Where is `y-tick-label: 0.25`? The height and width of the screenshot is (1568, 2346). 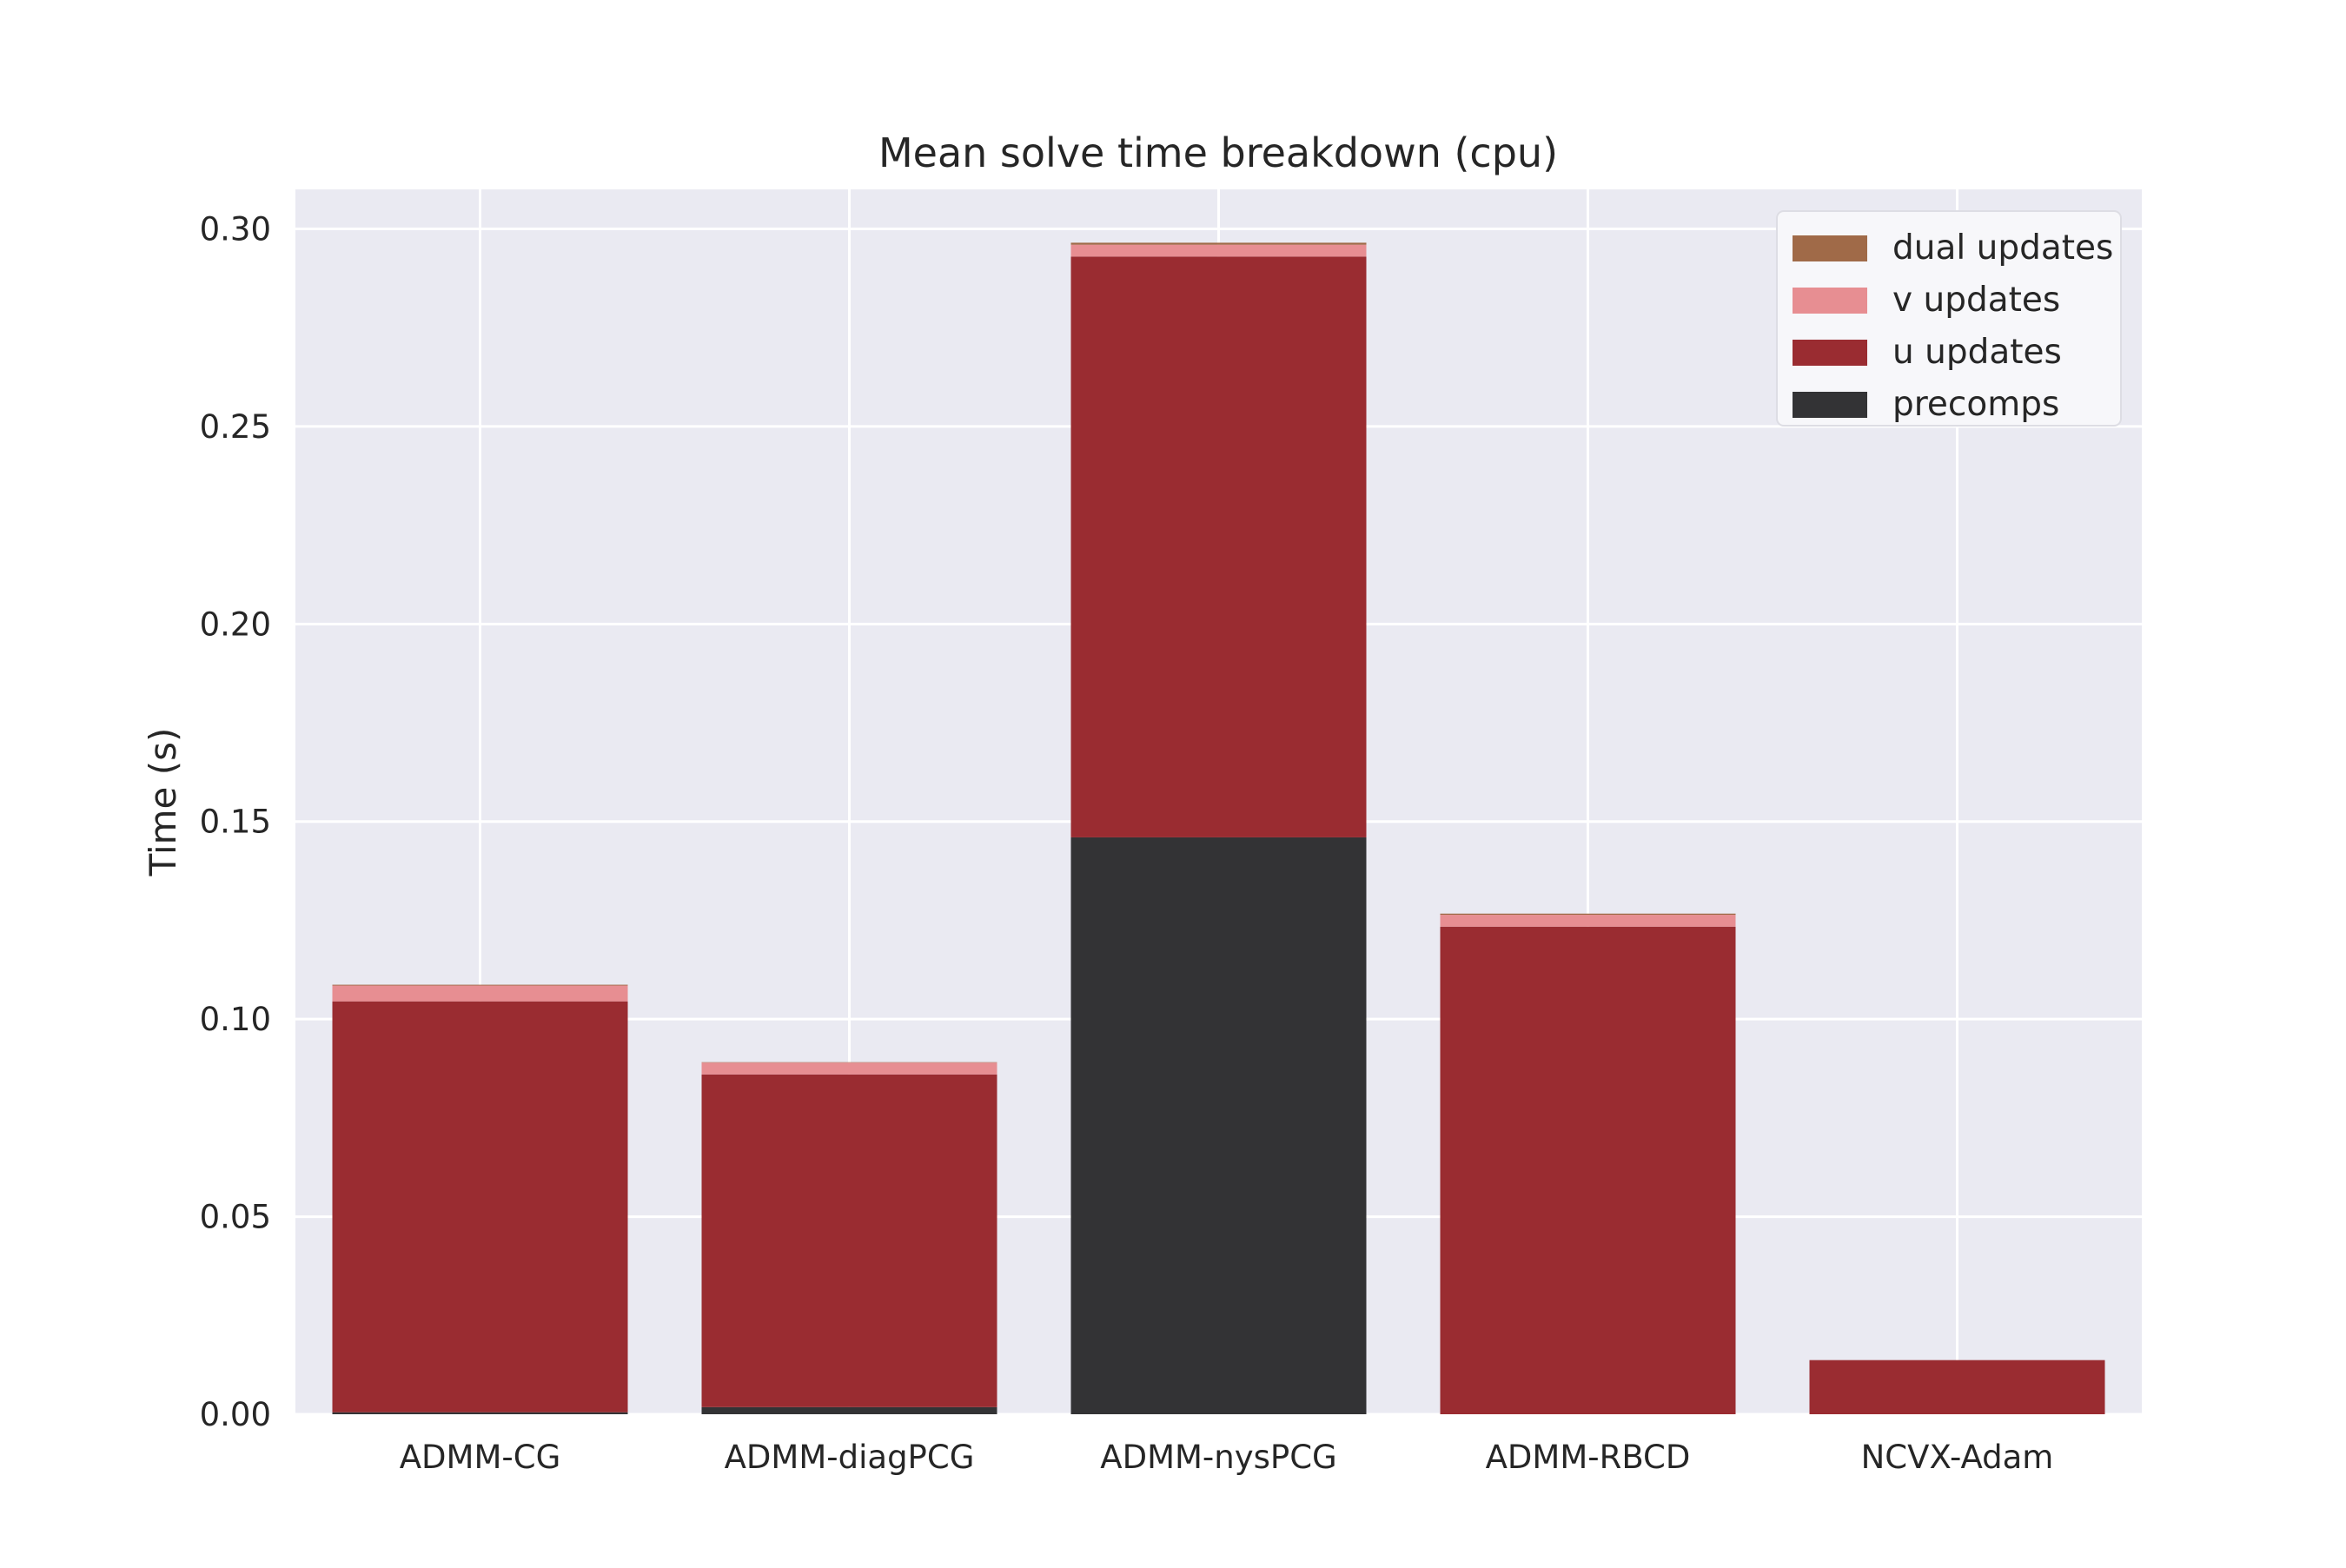 y-tick-label: 0.25 is located at coordinates (235, 427).